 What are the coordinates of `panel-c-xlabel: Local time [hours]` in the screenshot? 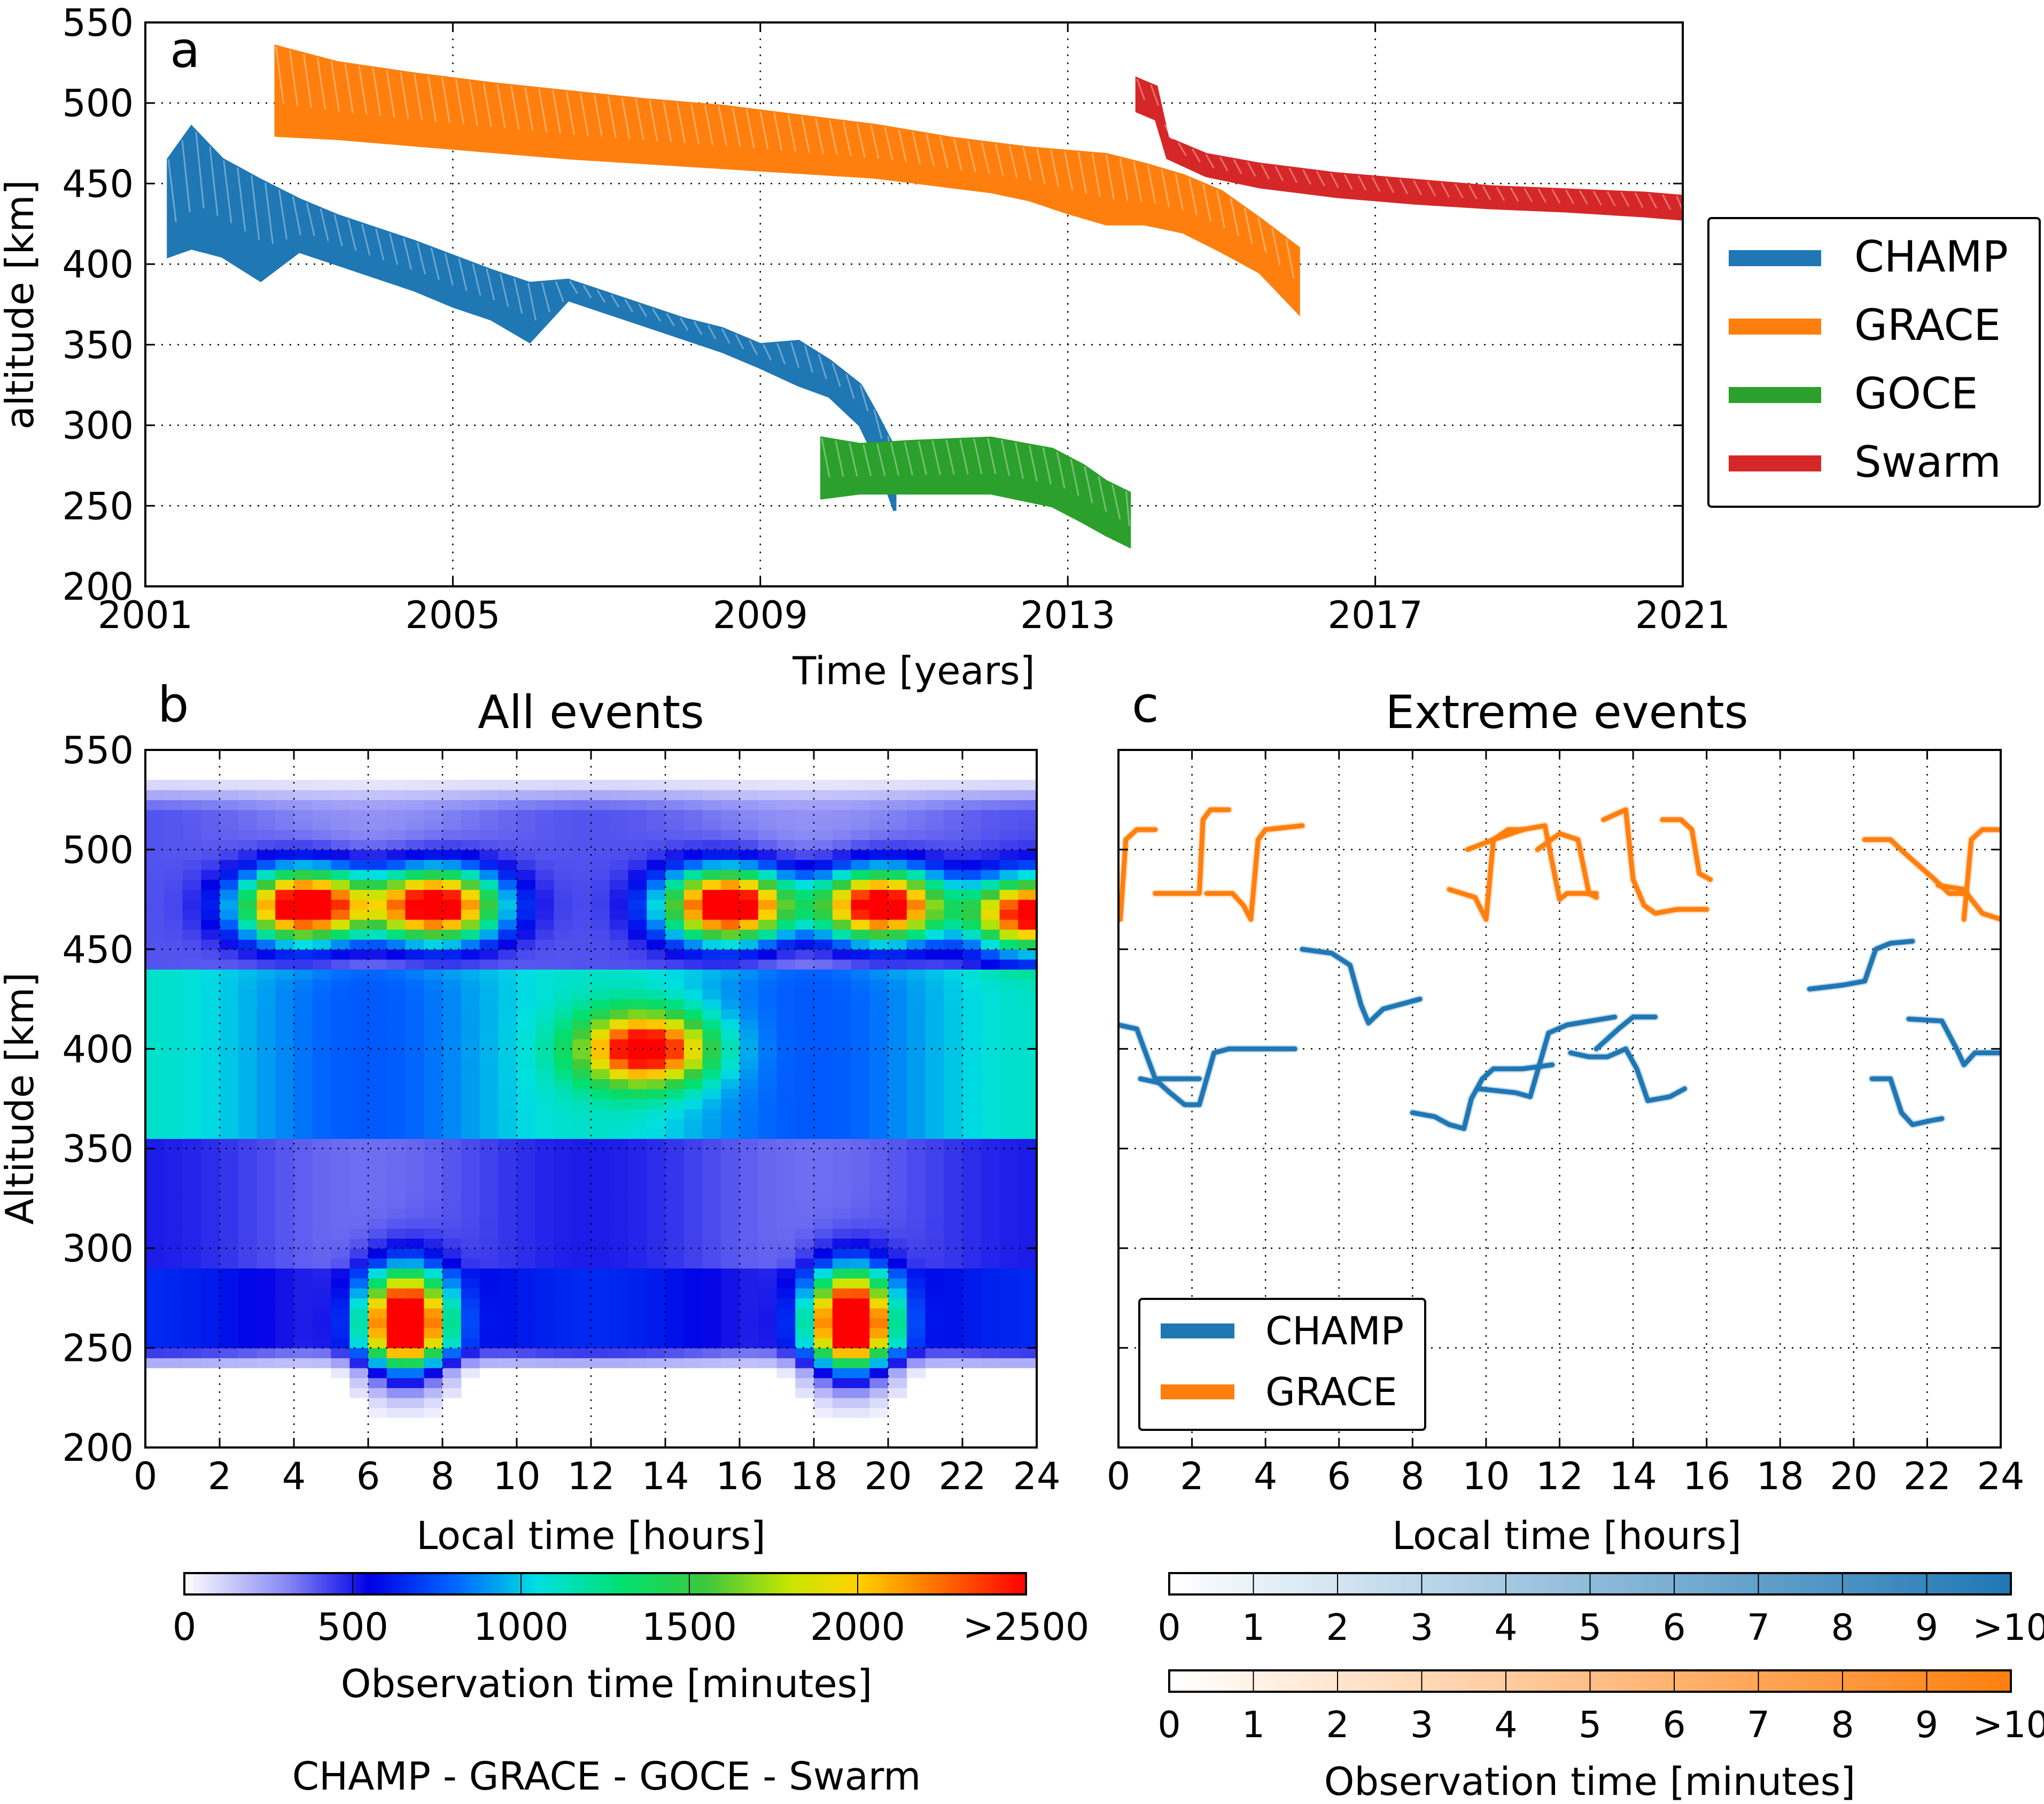 It's located at (1567, 1535).